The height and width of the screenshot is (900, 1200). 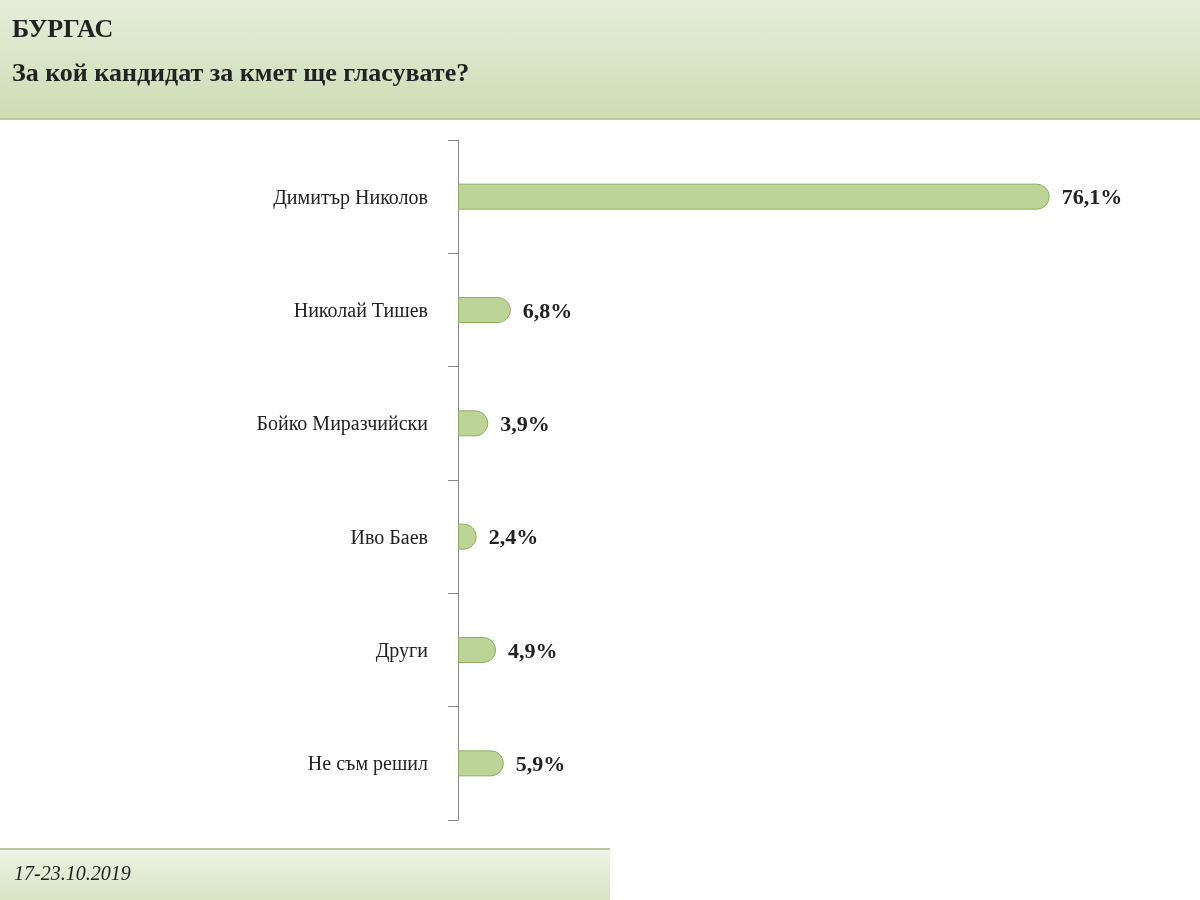 I want to click on y-tick-label: Не съм решил, so click(x=368, y=764).